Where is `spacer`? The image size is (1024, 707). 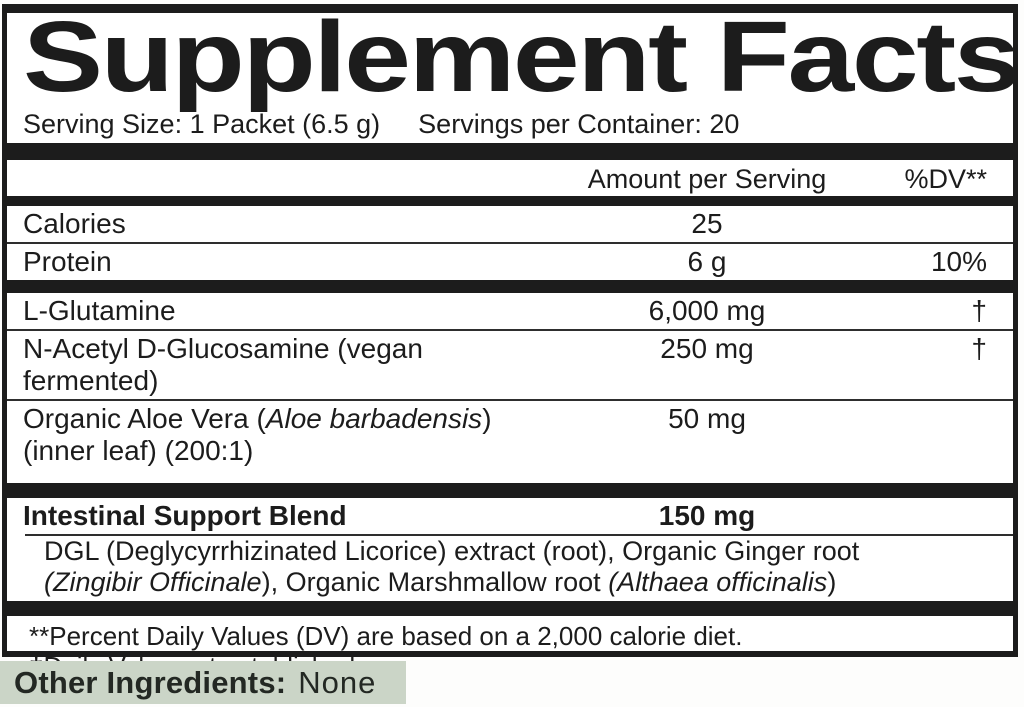 spacer is located at coordinates (510, 476).